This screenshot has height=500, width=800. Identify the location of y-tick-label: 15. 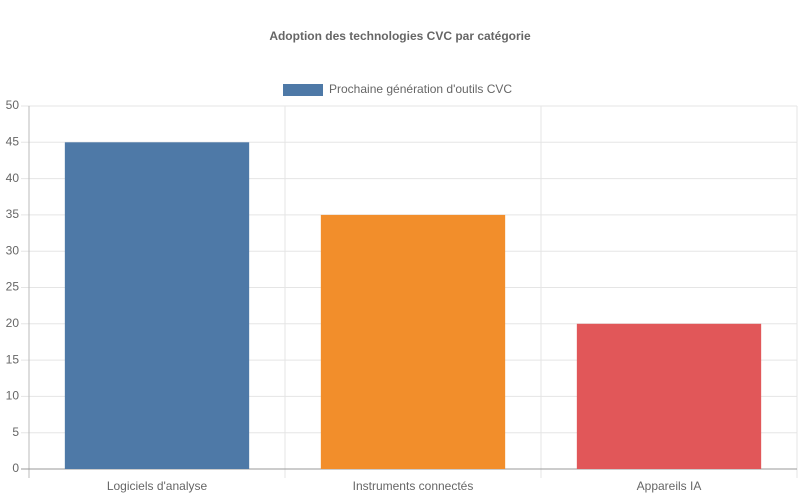
(13, 359).